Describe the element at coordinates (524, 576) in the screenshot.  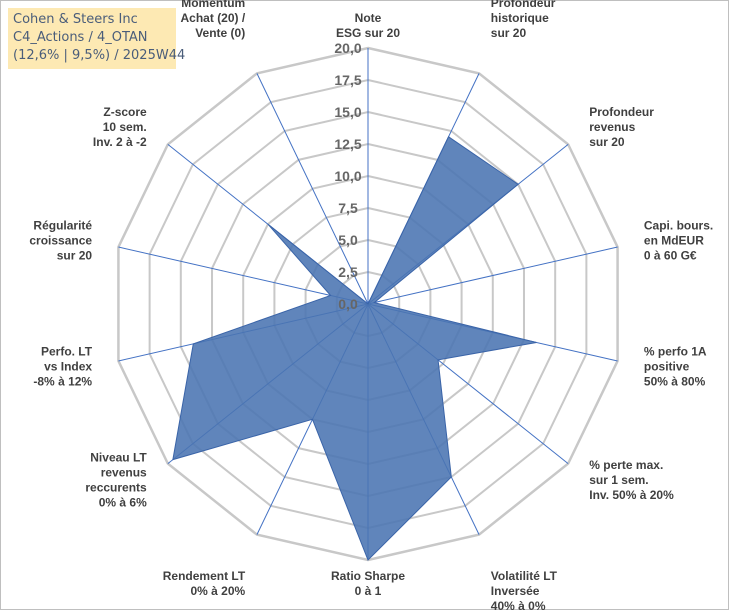
I see `axis-label-6-line-0: Volatilité LT` at that location.